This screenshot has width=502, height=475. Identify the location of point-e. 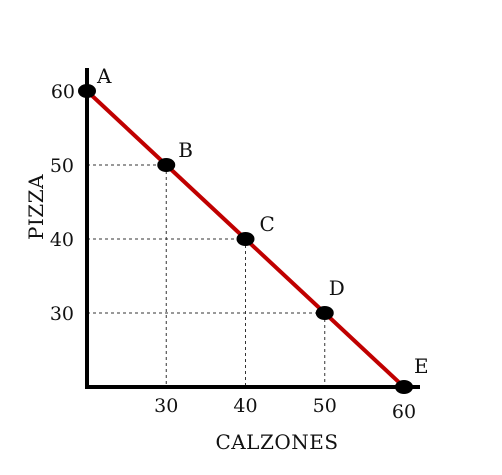
(404, 387).